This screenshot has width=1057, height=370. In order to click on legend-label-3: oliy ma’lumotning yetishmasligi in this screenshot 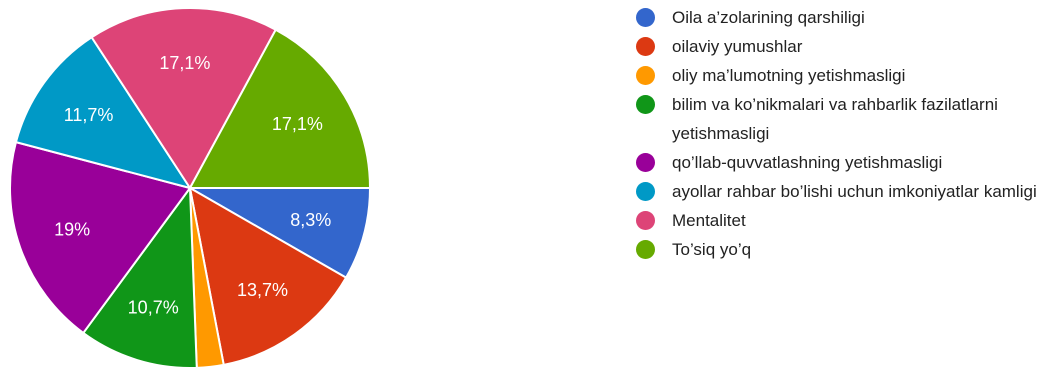, I will do `click(789, 75)`.